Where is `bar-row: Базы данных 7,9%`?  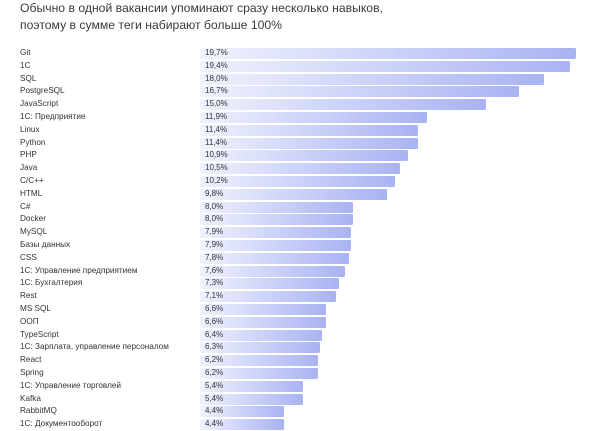
bar-row: Базы данных 7,9% is located at coordinates (300, 245).